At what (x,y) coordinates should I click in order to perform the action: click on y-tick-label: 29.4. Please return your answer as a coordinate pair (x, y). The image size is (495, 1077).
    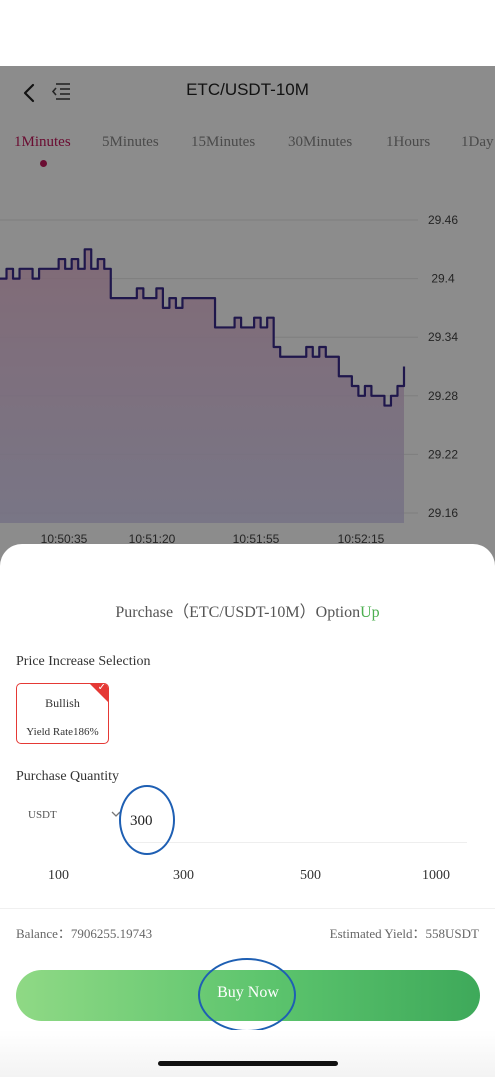
    Looking at the image, I should click on (443, 279).